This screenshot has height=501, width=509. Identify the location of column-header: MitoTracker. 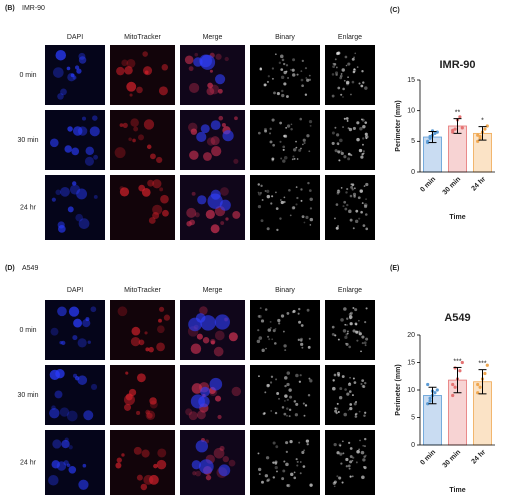
(142, 290).